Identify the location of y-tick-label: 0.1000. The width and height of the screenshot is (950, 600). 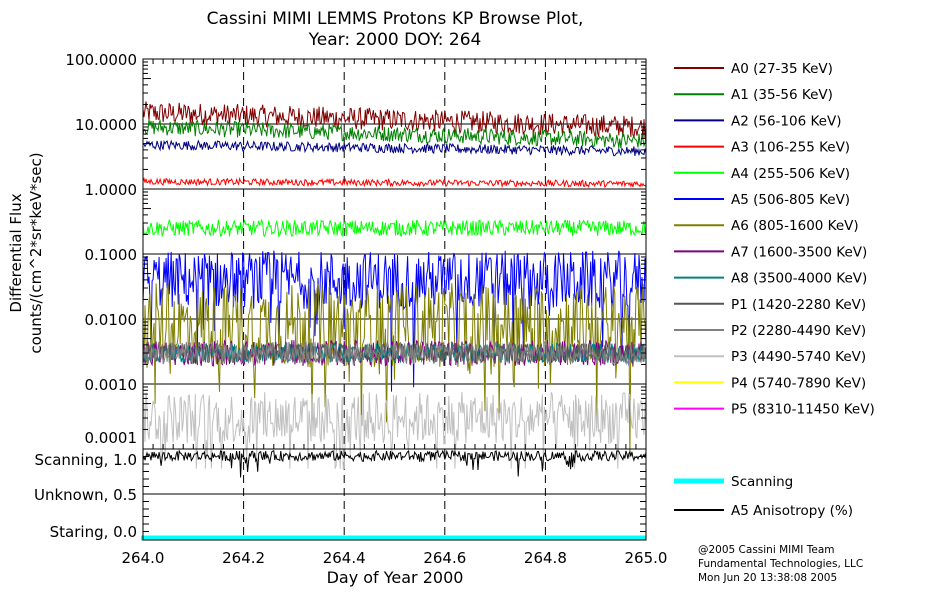
(111, 255).